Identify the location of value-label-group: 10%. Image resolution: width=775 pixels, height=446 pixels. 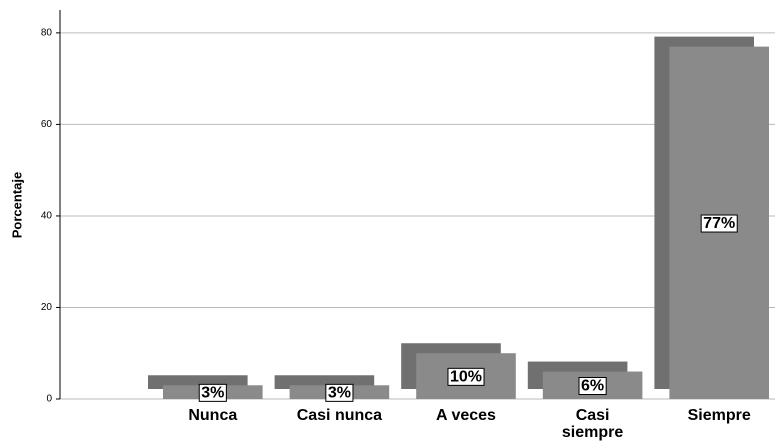
(466, 376).